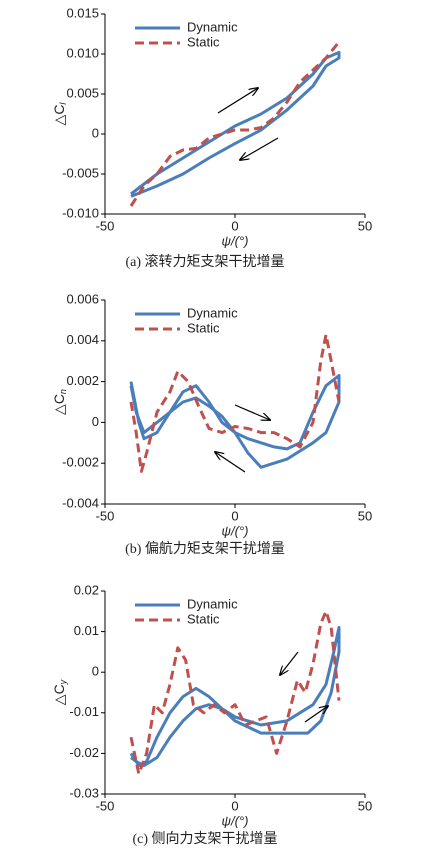 This screenshot has width=434, height=853. I want to click on y-axis-label-subscript: y, so click(63, 682).